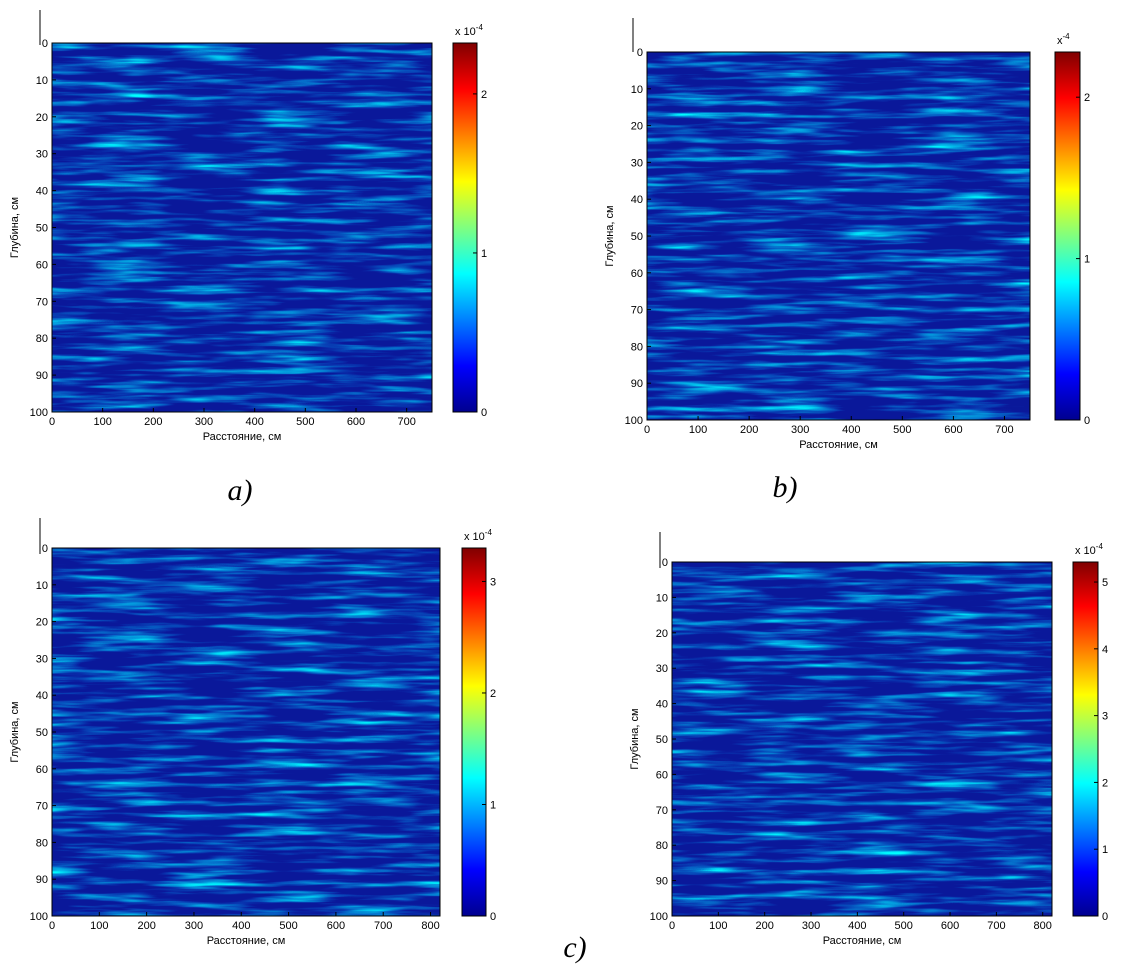 The height and width of the screenshot is (980, 1136). Describe the element at coordinates (1105, 650) in the screenshot. I see `colorbar-tick-label: 4` at that location.